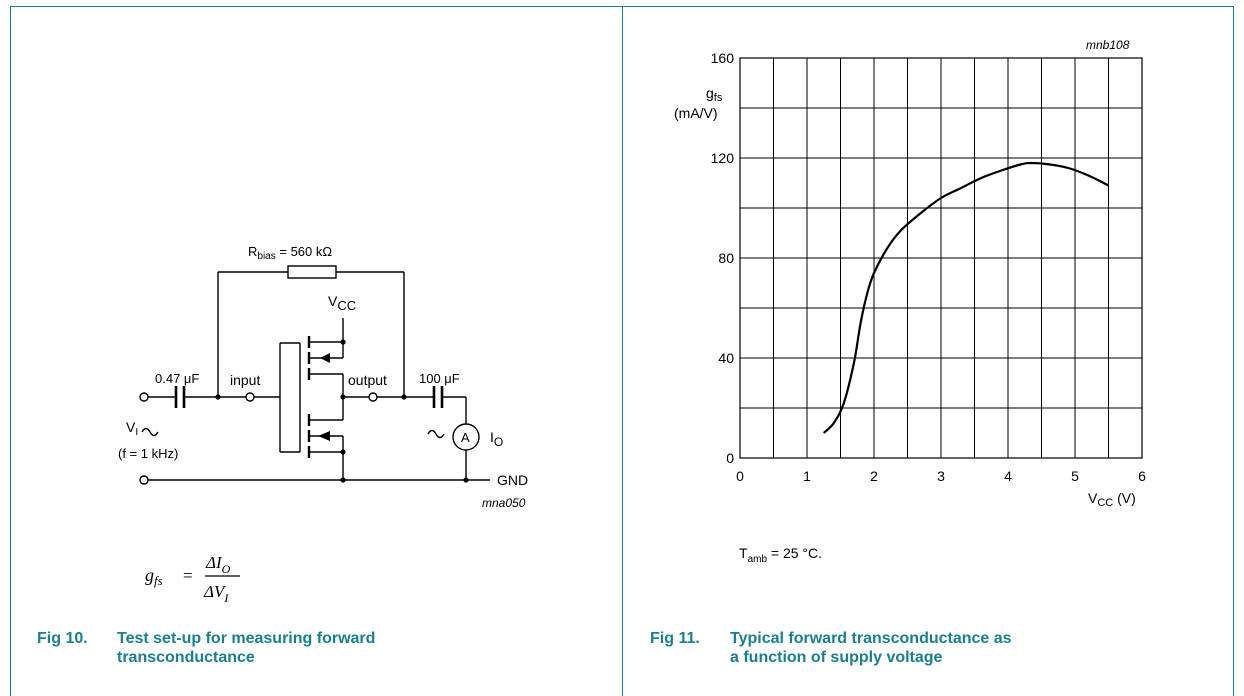  What do you see at coordinates (781, 555) in the screenshot?
I see `tamb-note: Tamb = 25 °C.` at bounding box center [781, 555].